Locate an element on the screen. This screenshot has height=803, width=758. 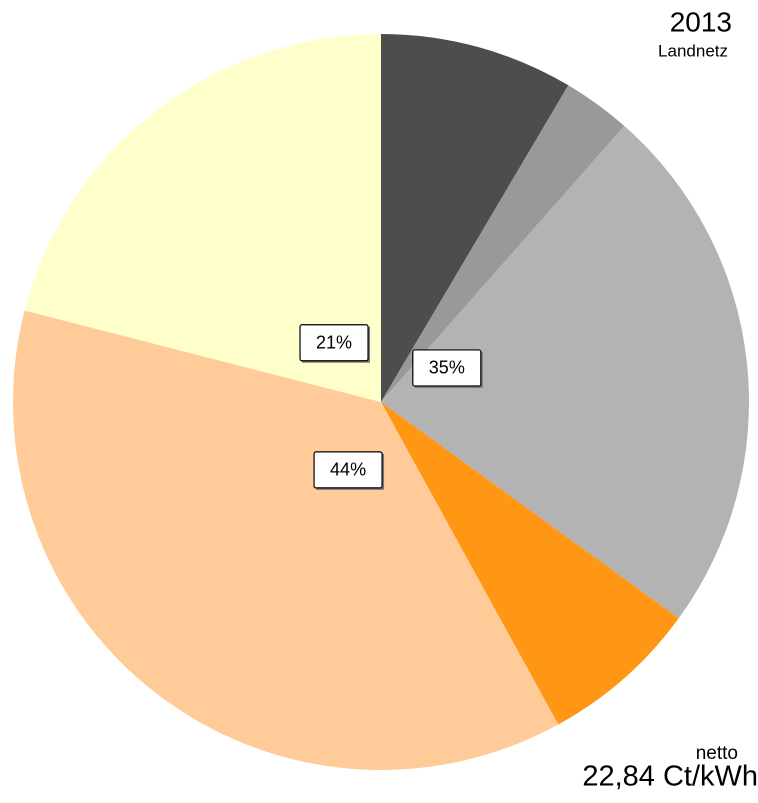
label-text: 21% is located at coordinates (334, 342).